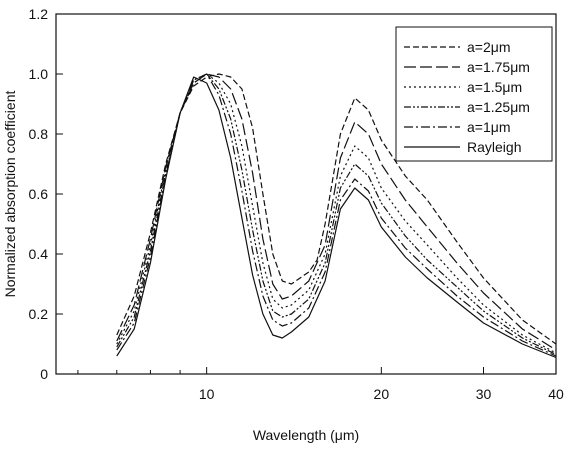 This screenshot has height=452, width=570. I want to click on legend-label-3: a=1.25μm, so click(498, 107).